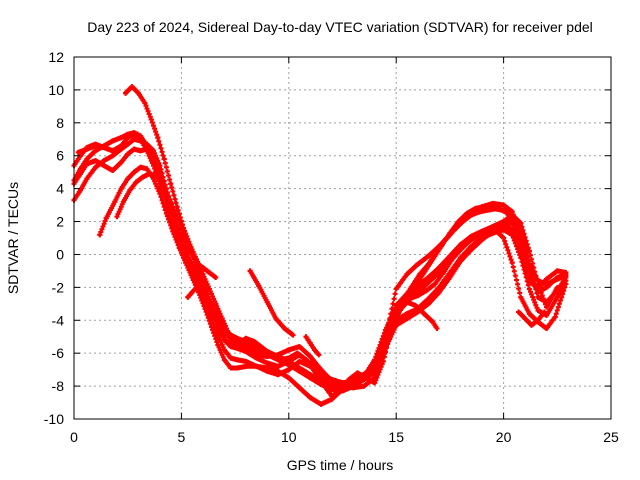 The width and height of the screenshot is (640, 480). What do you see at coordinates (396, 437) in the screenshot?
I see `x-tick-label: 15` at bounding box center [396, 437].